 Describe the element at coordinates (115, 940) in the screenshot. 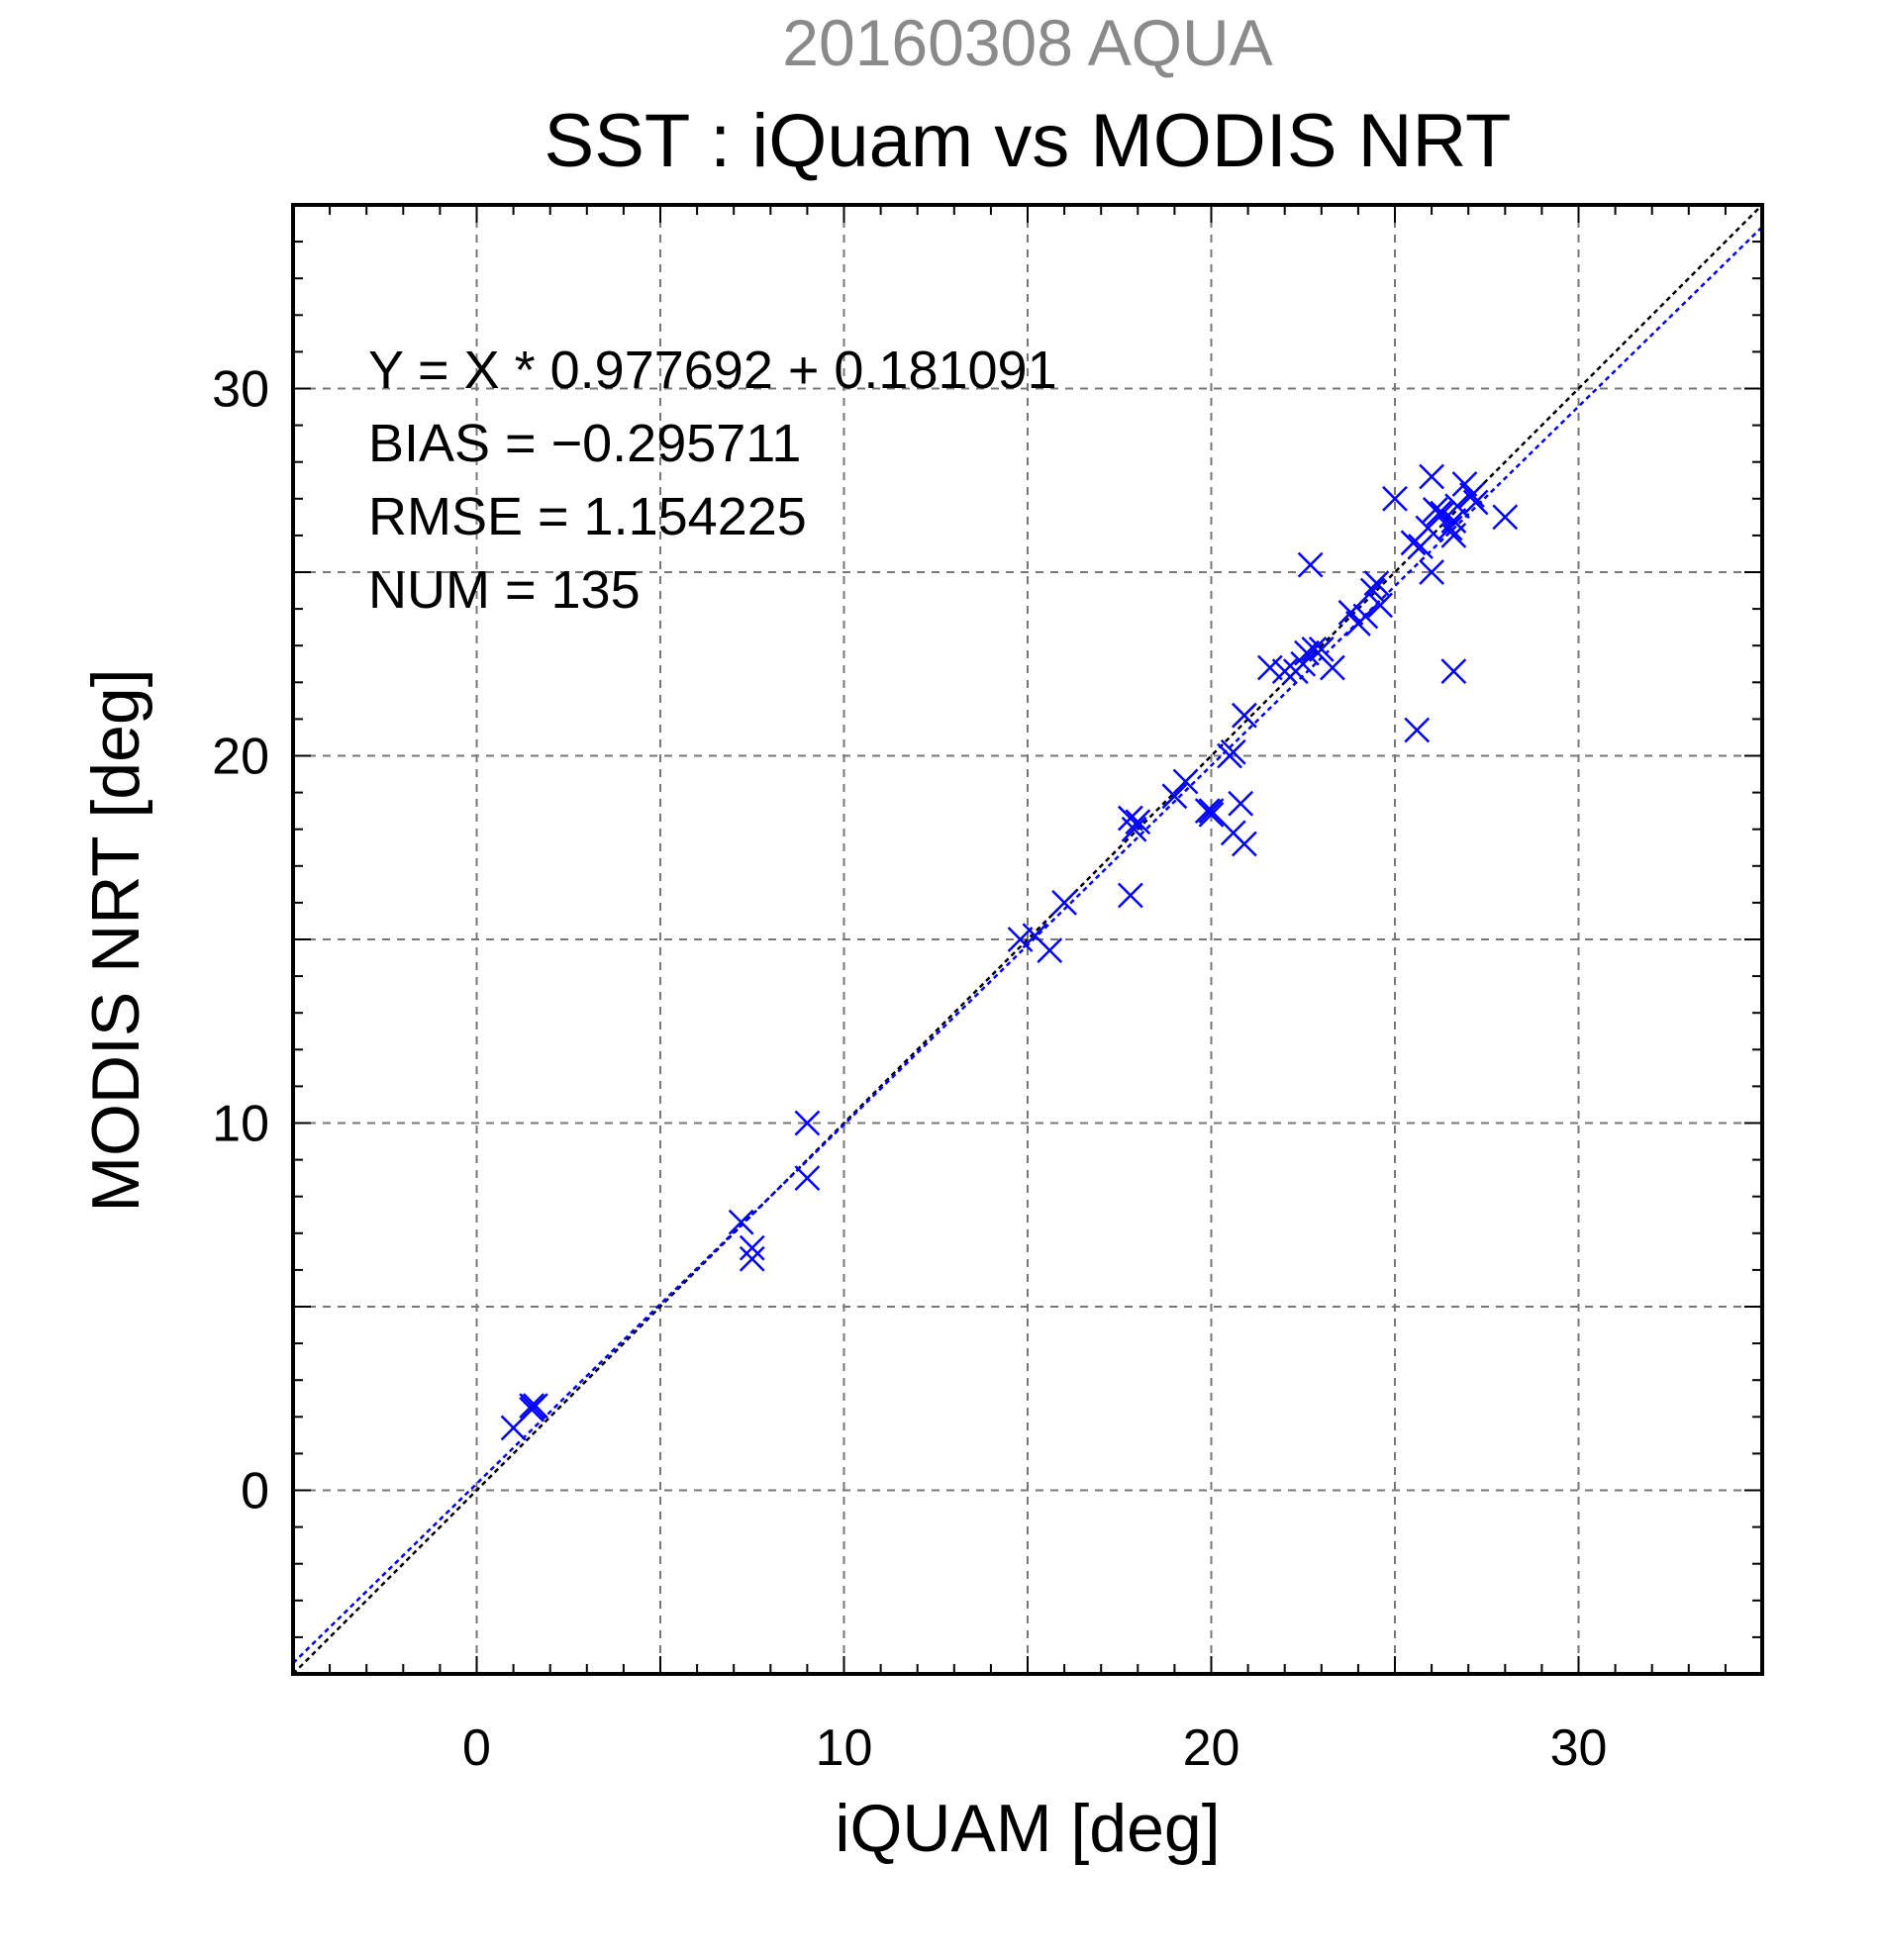

I see `y-axis-label: MODIS NRT [deg]` at that location.